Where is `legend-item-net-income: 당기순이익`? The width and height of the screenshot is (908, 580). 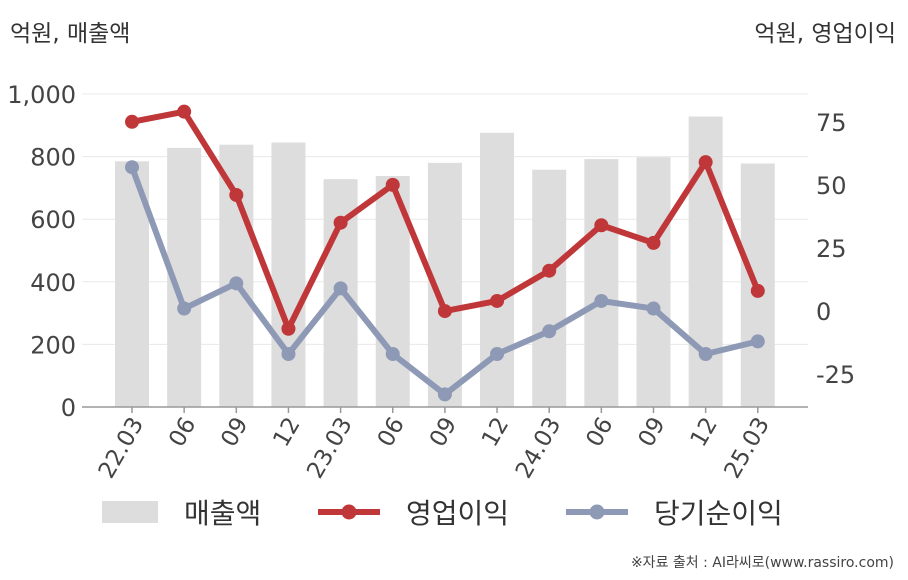 legend-item-net-income: 당기순이익 is located at coordinates (674, 512).